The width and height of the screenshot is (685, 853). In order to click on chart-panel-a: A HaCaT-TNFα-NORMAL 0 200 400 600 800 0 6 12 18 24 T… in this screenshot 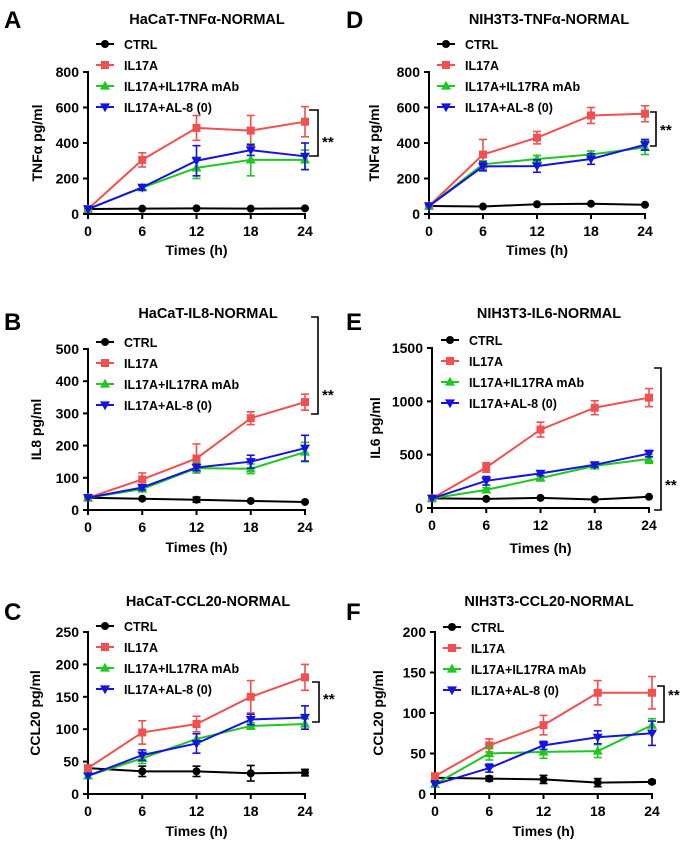, I will do `click(169, 132)`.